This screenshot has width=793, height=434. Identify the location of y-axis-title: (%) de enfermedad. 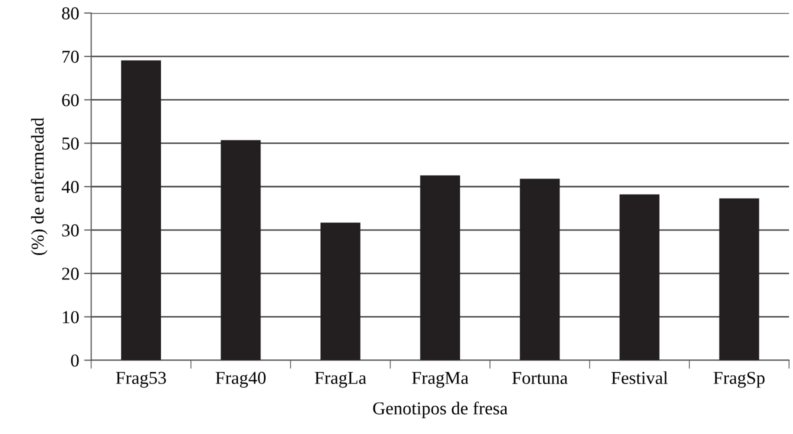
(39, 186).